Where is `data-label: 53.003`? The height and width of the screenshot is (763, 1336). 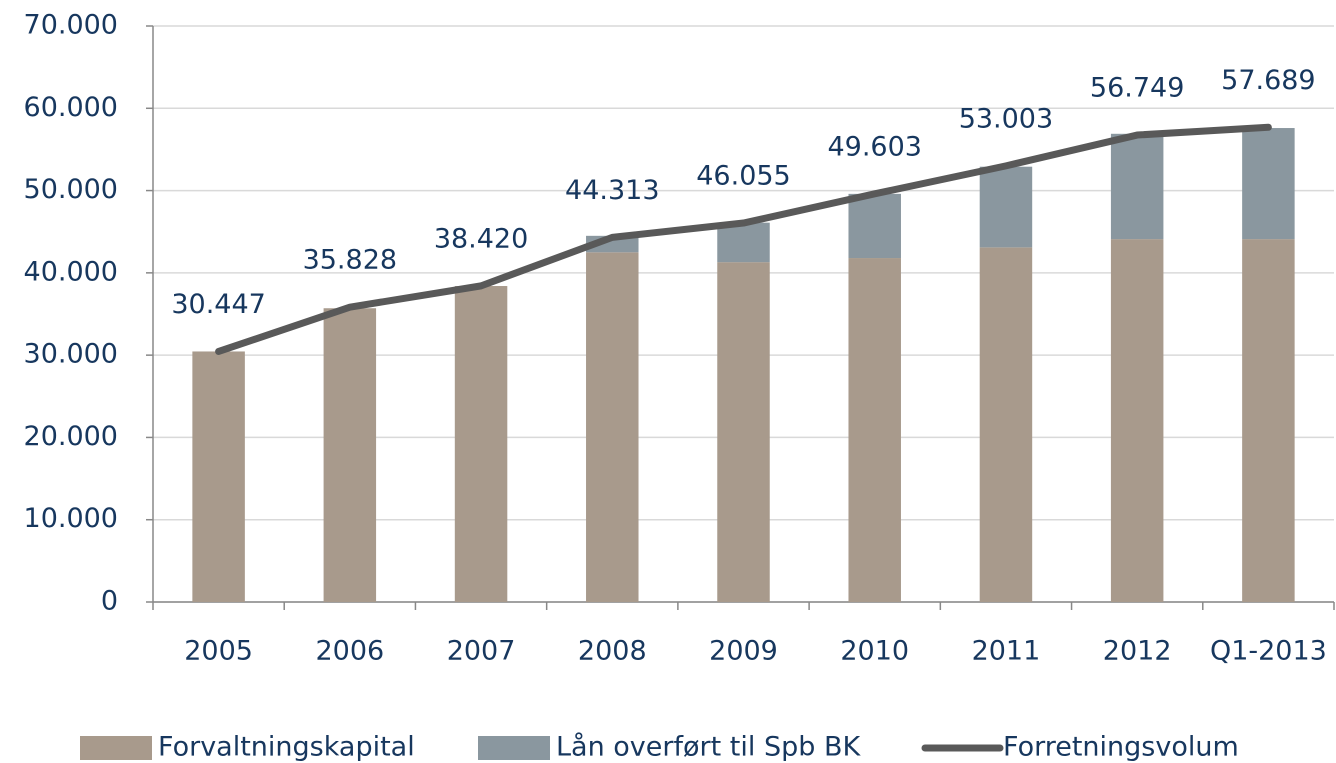
data-label: 53.003 is located at coordinates (1006, 118).